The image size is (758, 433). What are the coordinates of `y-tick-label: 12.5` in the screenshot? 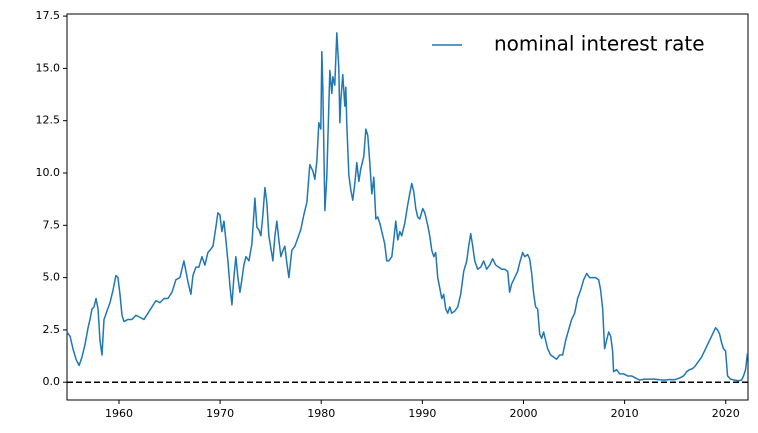 It's located at (48, 120).